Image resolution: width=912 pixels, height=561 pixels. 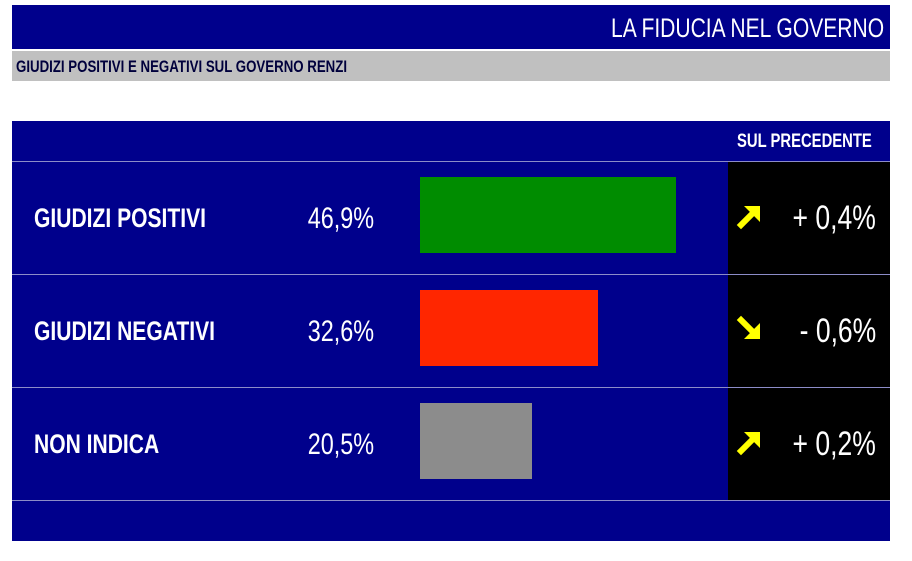 I want to click on arrow-down-right-icon, so click(x=748, y=327).